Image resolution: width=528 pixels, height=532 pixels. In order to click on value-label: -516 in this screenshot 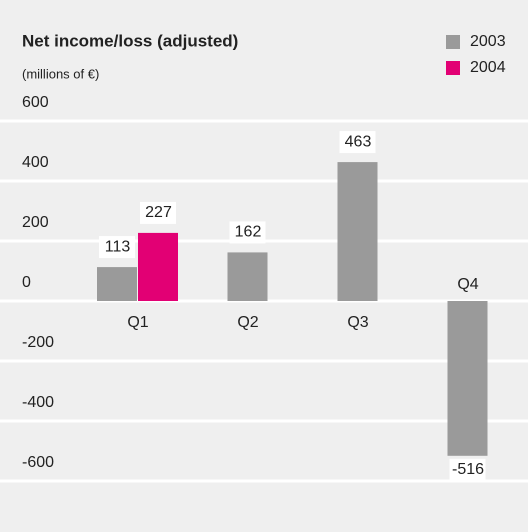, I will do `click(468, 469)`.